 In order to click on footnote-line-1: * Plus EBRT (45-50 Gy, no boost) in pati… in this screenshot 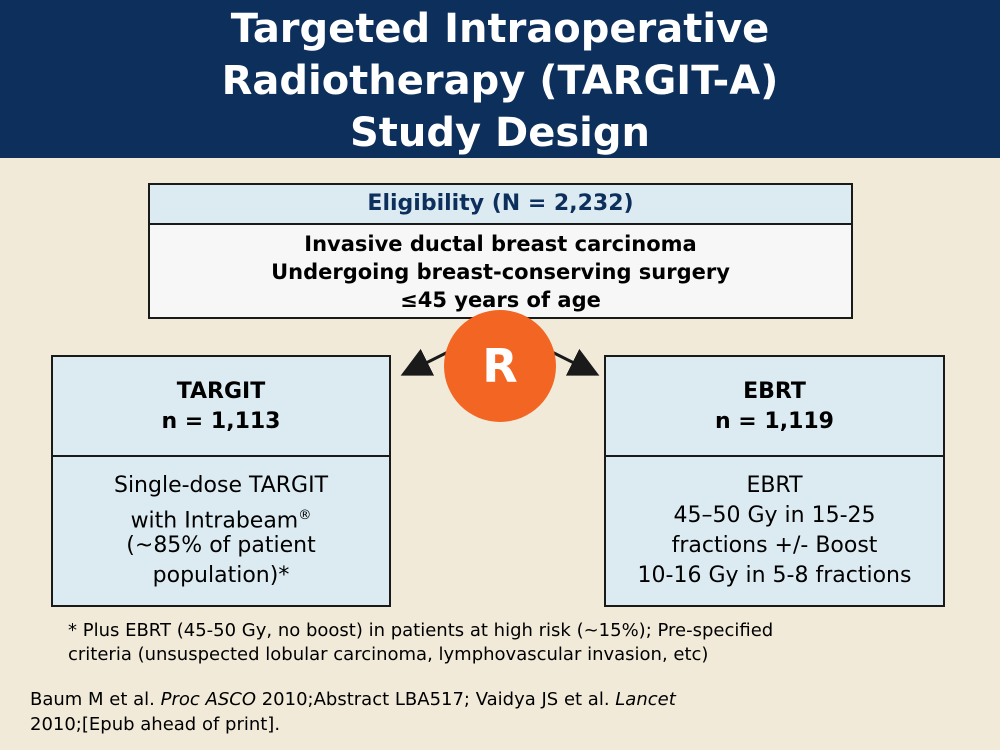, I will do `click(421, 630)`.